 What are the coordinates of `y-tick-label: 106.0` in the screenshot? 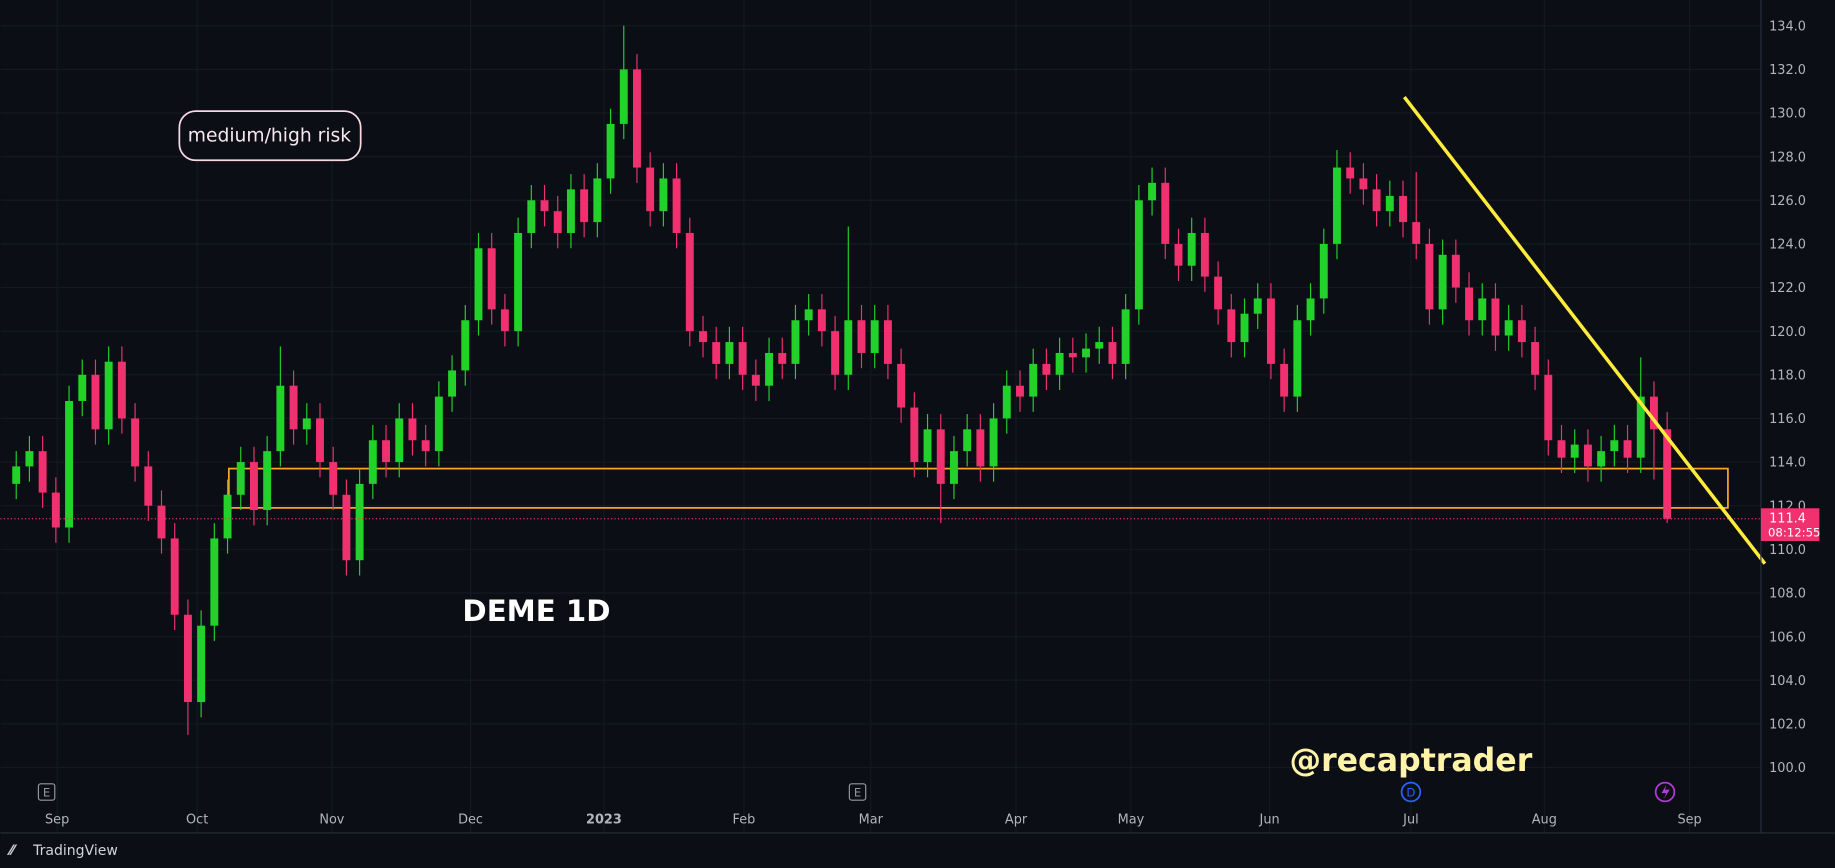 It's located at (1787, 637).